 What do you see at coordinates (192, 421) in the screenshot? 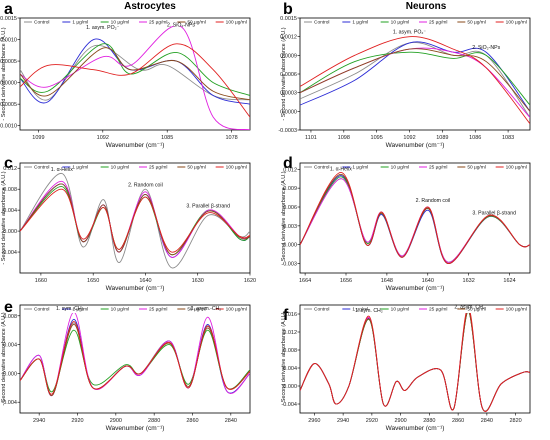
I see `x-tick-label: 2860` at bounding box center [192, 421].